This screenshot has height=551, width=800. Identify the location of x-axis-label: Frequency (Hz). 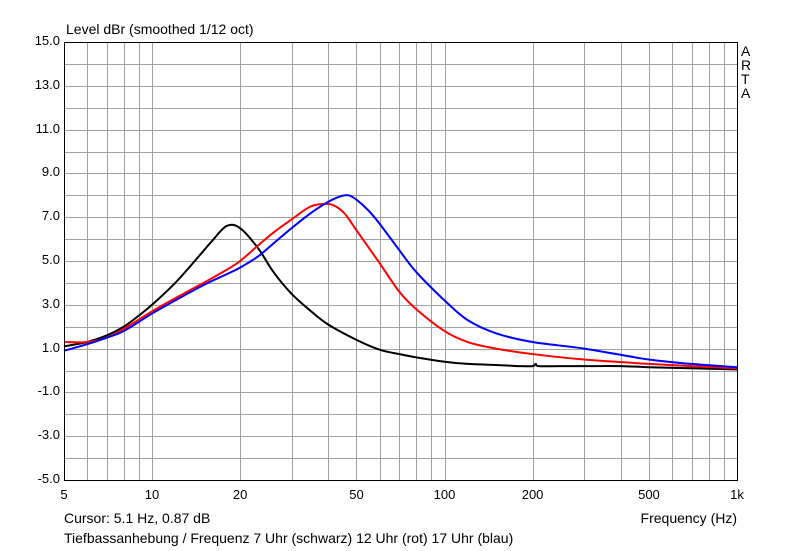
(688, 518).